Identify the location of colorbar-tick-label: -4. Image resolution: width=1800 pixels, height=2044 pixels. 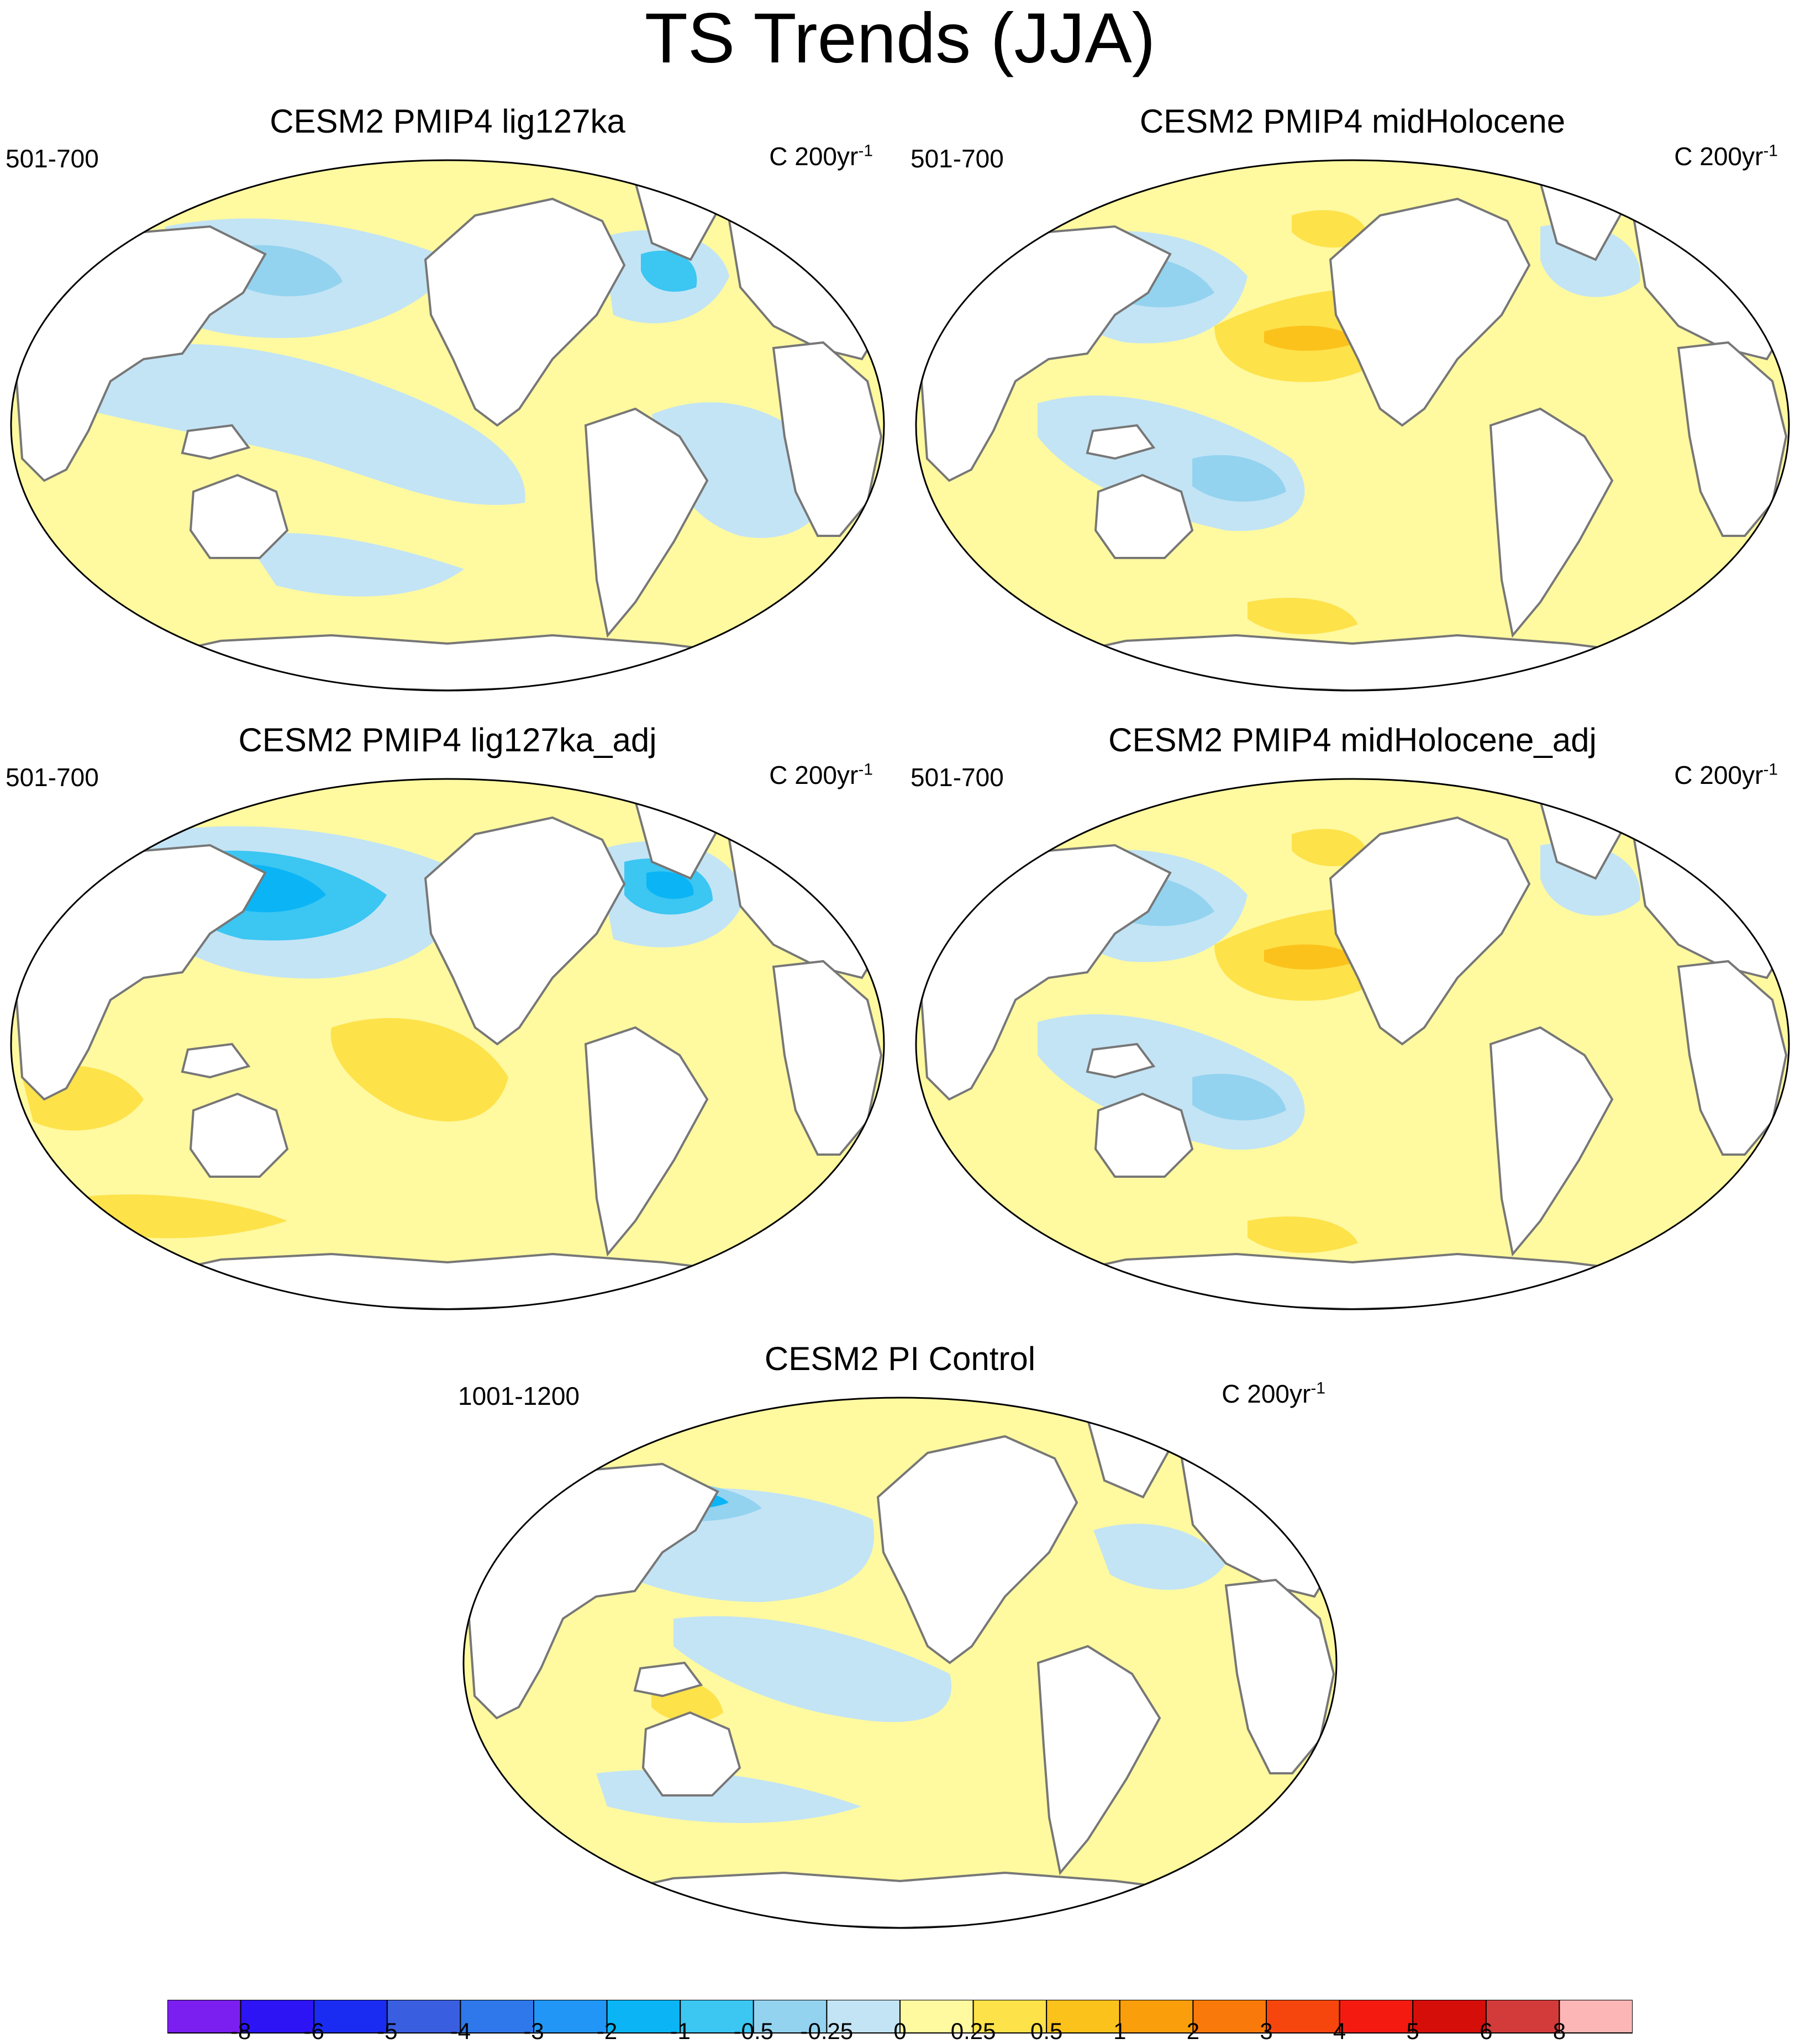
(460, 2031).